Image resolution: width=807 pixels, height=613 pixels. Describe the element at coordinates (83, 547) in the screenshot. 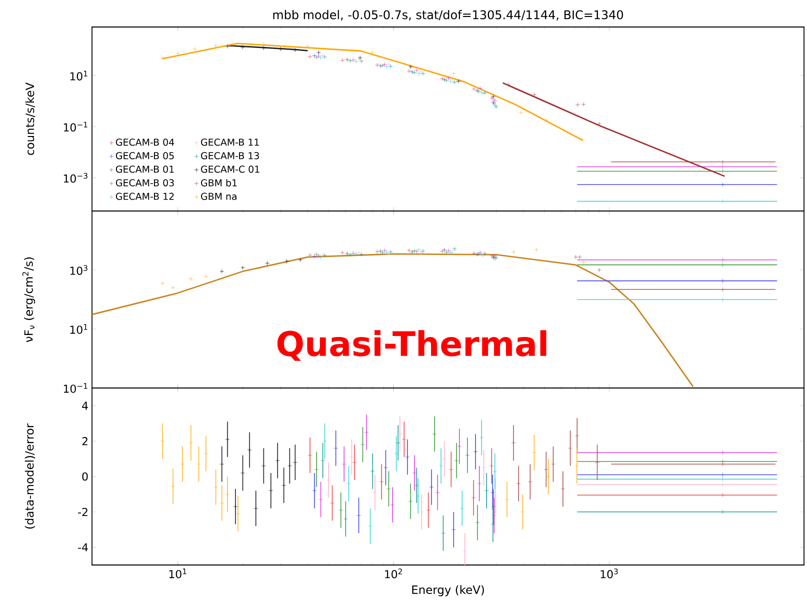

I see `y-tick-label: -4` at that location.